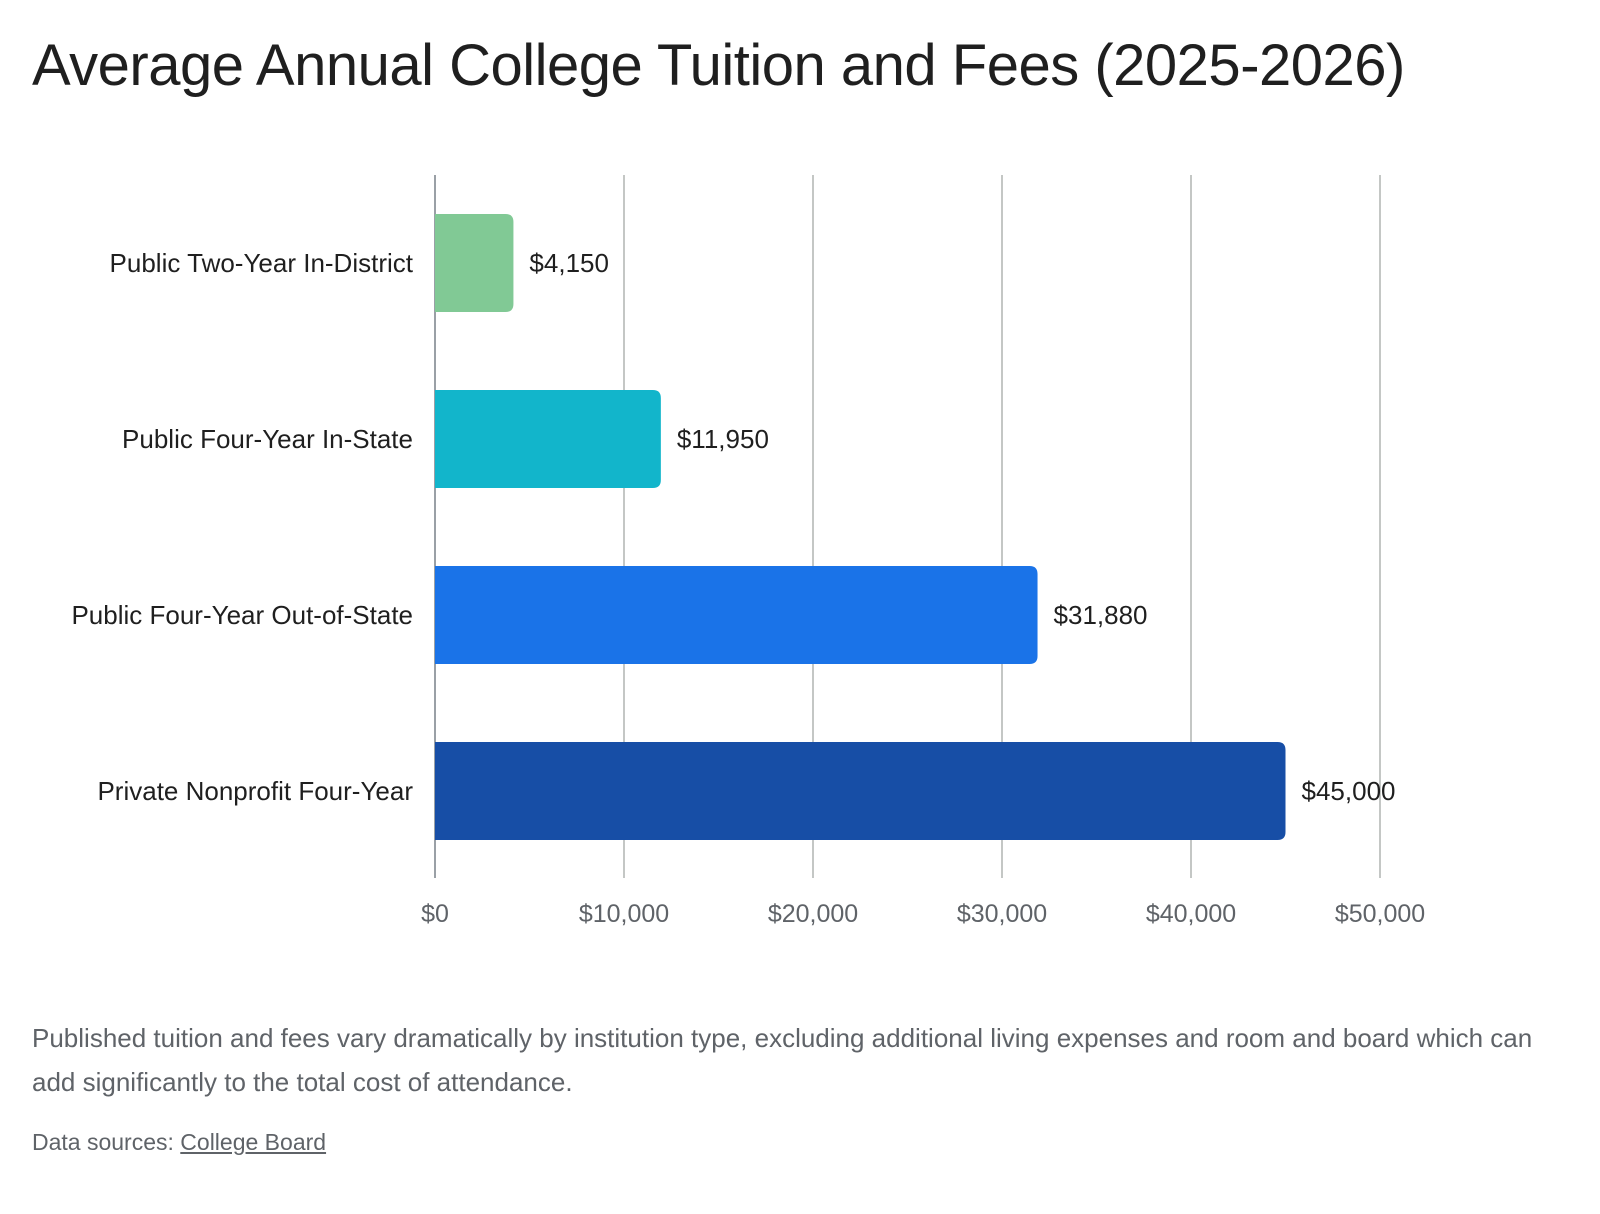  Describe the element at coordinates (569, 263) in the screenshot. I see `bar-value-label: $4,150` at that location.